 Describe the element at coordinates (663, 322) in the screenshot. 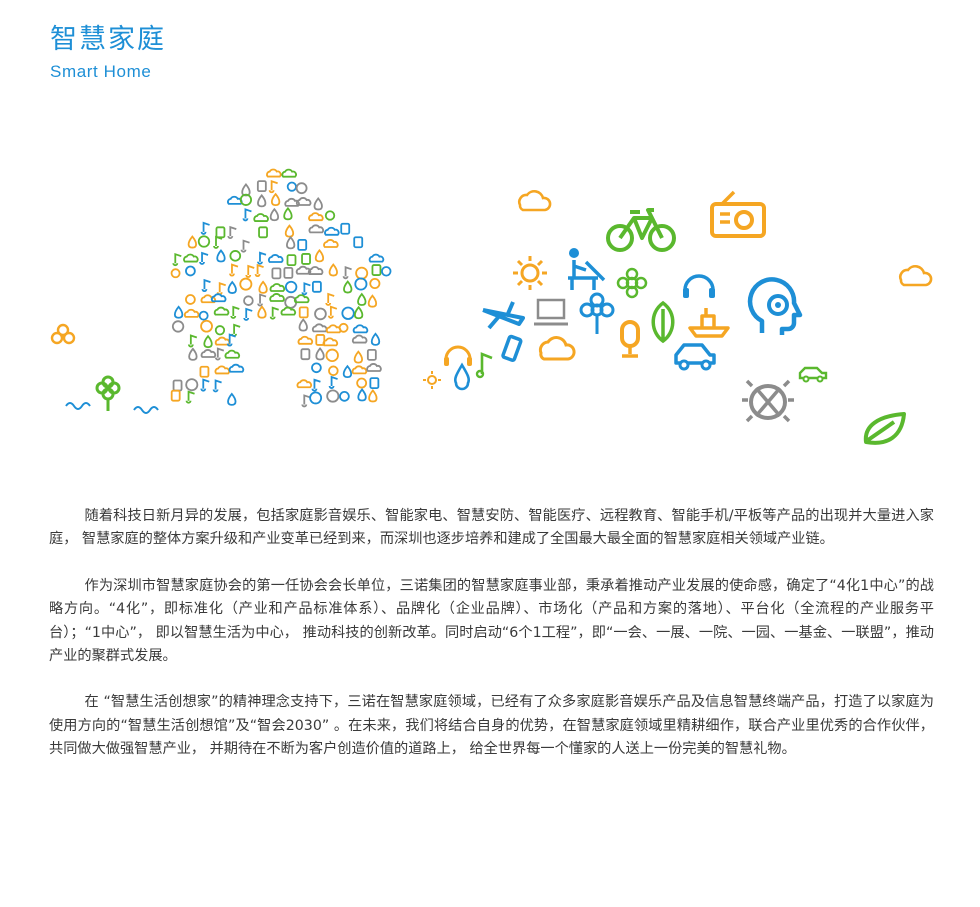

I see `leaf-icon` at that location.